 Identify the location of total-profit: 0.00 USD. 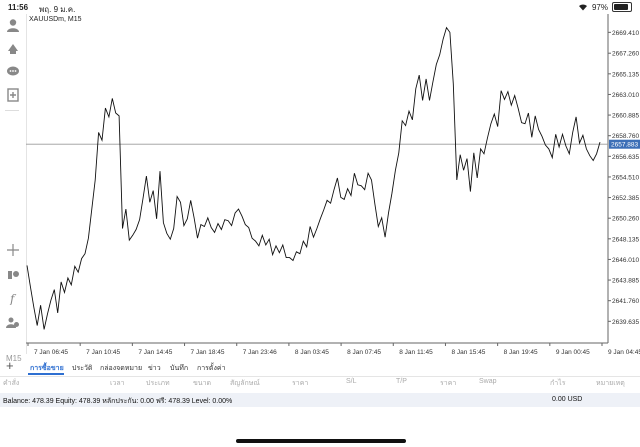
(567, 399).